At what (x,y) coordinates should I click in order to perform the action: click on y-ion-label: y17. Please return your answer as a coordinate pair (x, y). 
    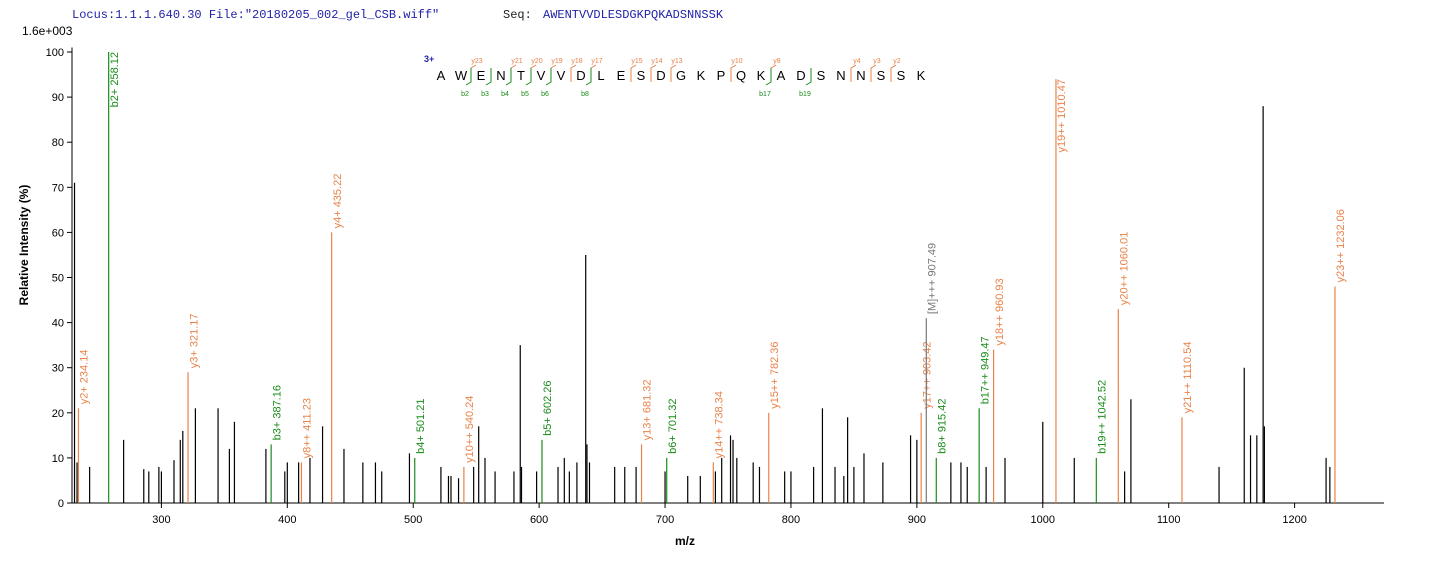
    Looking at the image, I should click on (596, 61).